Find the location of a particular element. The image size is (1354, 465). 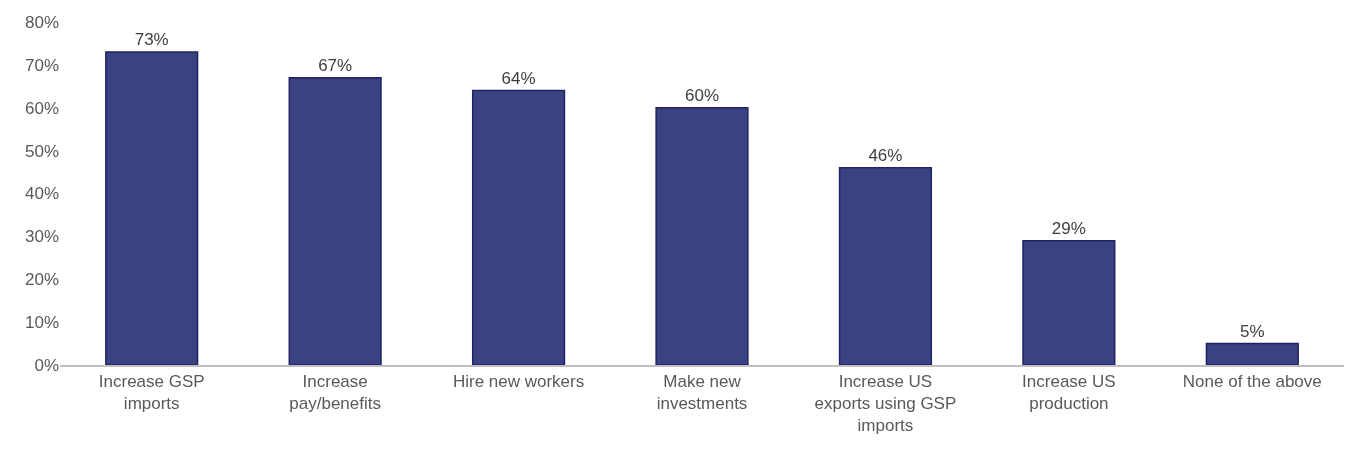

y-tick-label: 50% is located at coordinates (41, 151).